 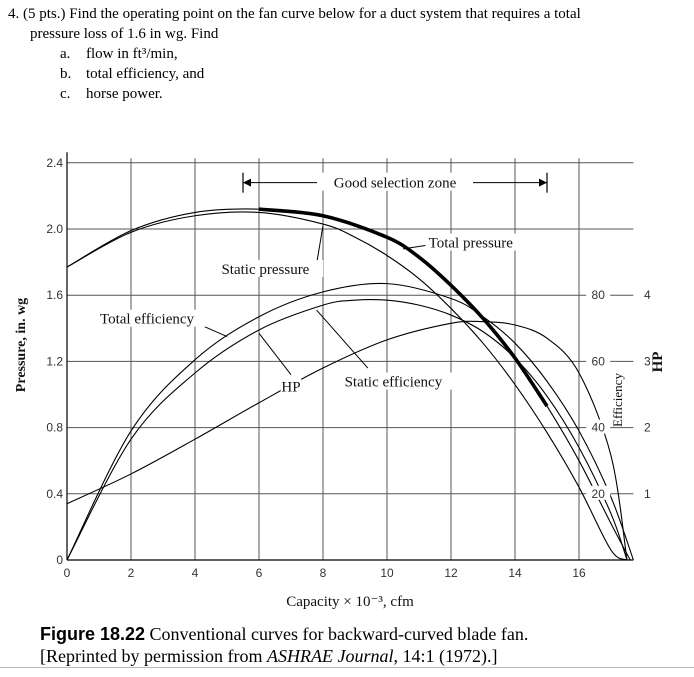 What do you see at coordinates (471, 244) in the screenshot?
I see `total-pressure-label: Total pressure` at bounding box center [471, 244].